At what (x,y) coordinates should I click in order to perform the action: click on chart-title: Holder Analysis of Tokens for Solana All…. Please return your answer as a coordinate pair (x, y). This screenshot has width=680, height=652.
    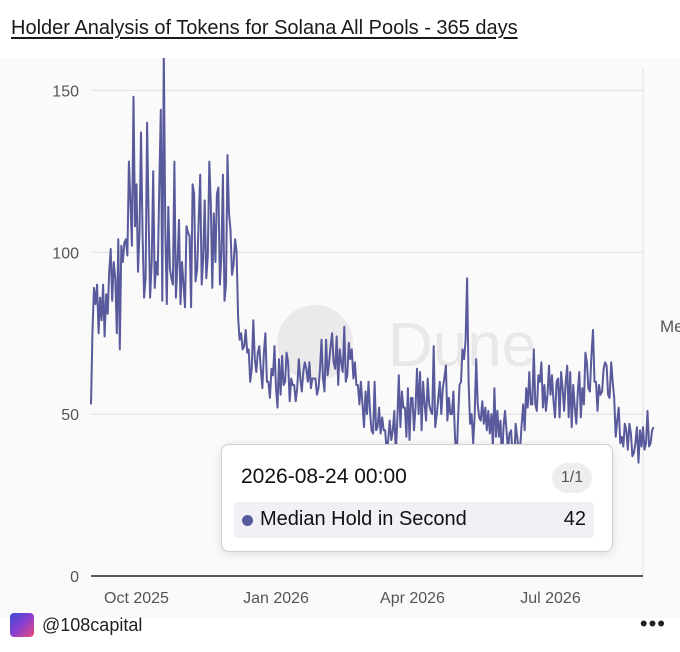
    Looking at the image, I should click on (264, 28).